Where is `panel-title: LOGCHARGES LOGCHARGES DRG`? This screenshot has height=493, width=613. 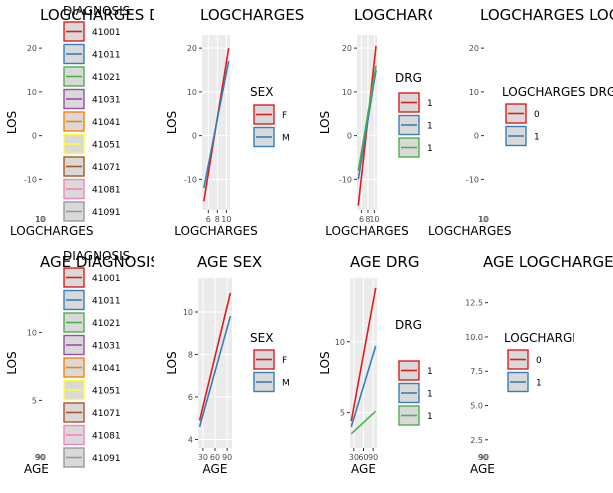 panel-title: LOGCHARGES LOGCHARGES DRG is located at coordinates (546, 15).